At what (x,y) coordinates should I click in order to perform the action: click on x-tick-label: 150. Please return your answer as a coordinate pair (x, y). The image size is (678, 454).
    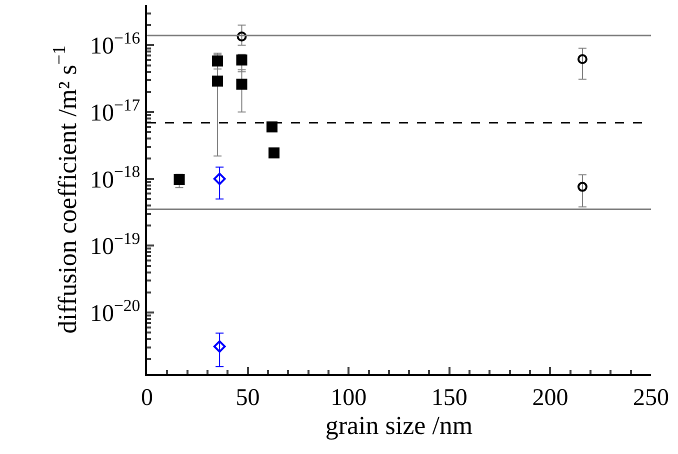
    Looking at the image, I should click on (449, 397).